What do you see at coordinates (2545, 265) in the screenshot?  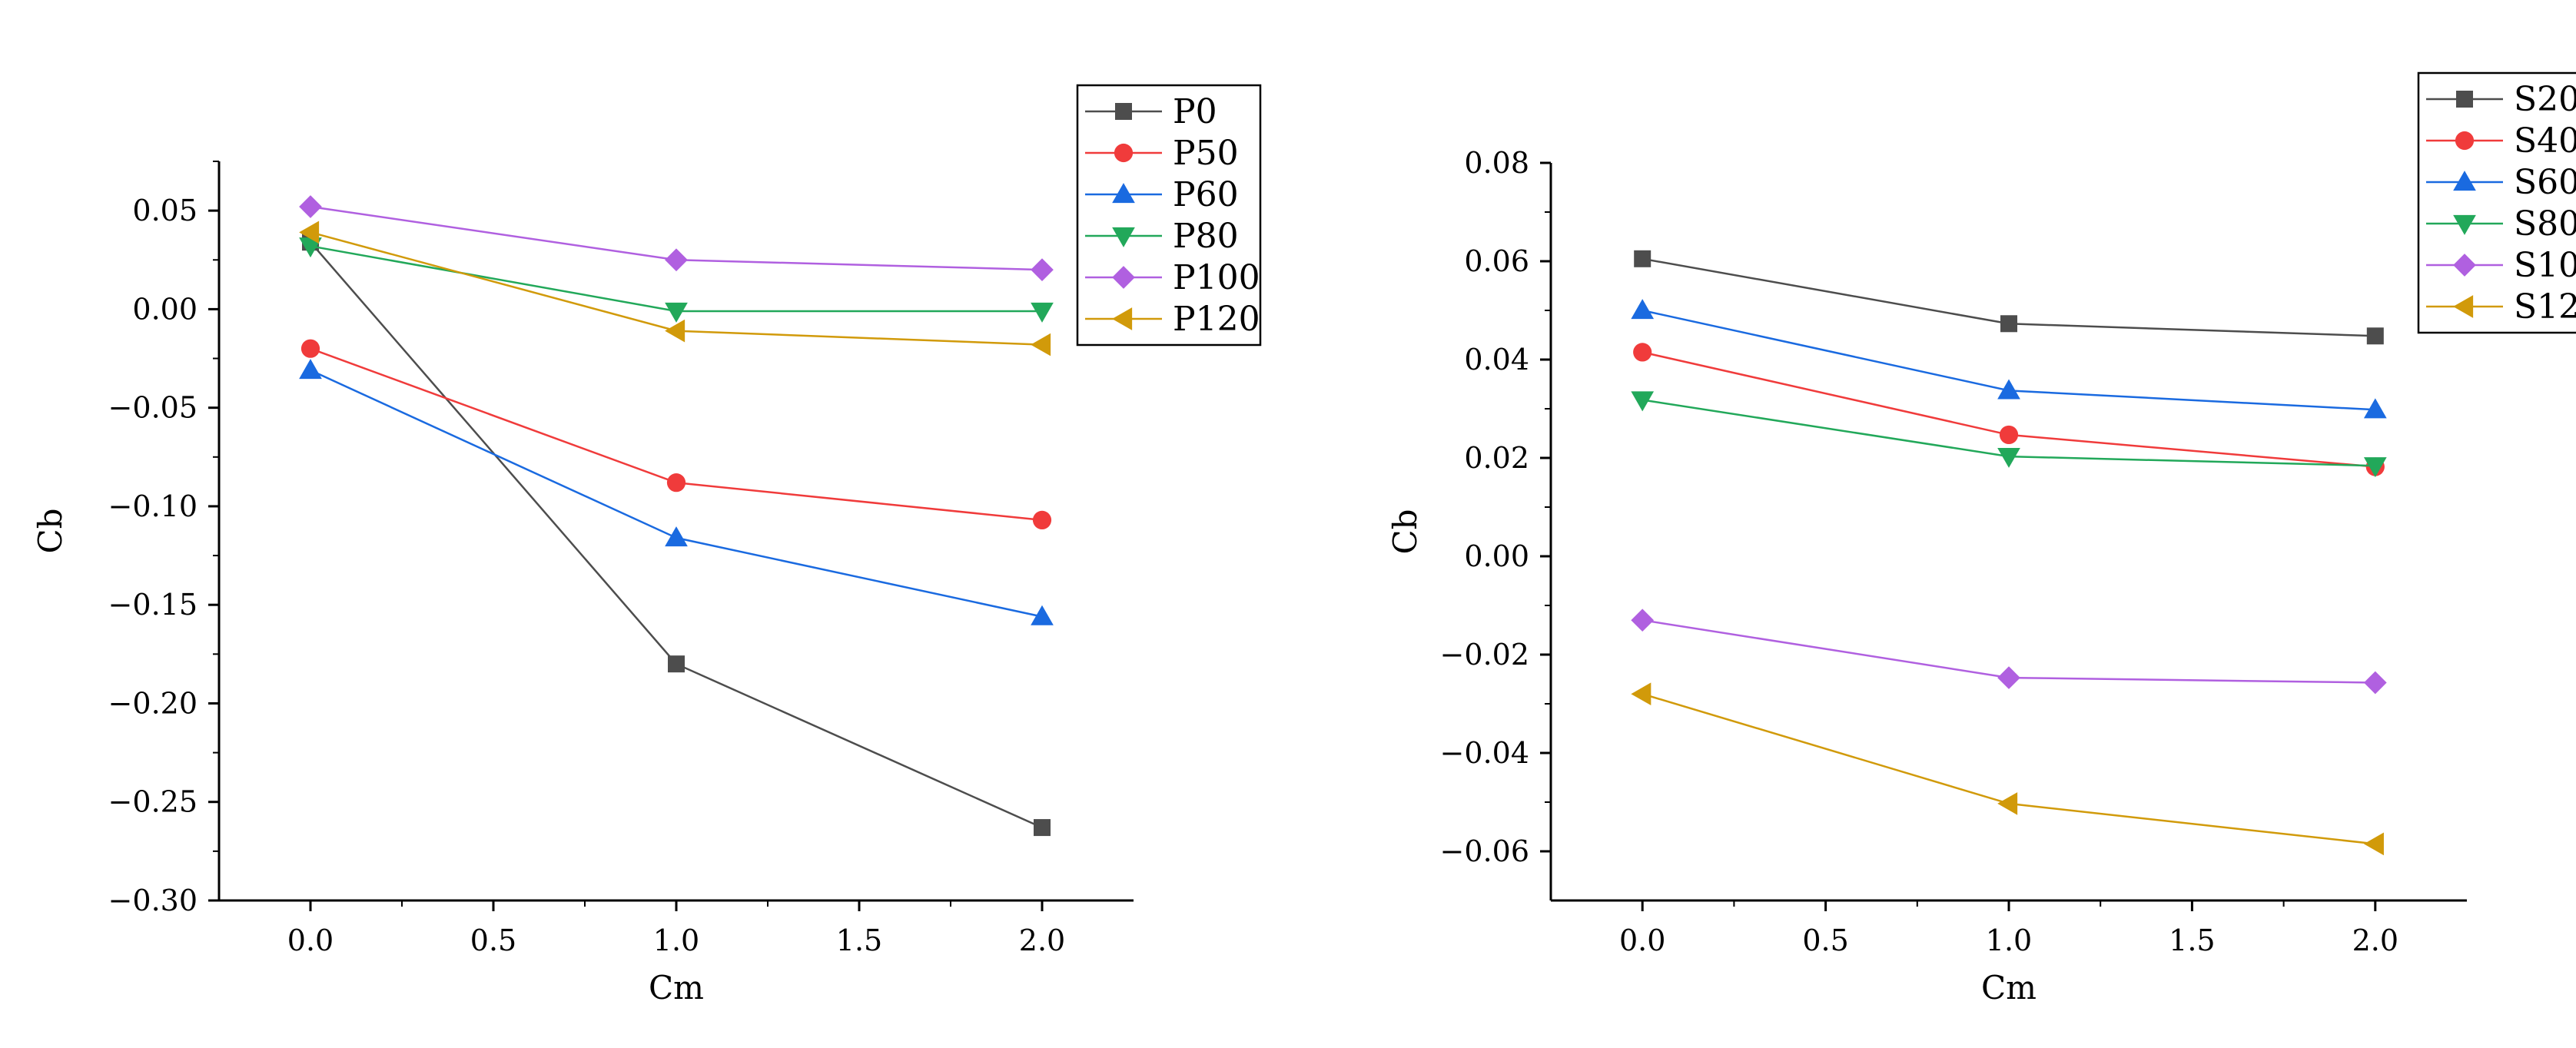 I see `legend-label: S10` at bounding box center [2545, 265].